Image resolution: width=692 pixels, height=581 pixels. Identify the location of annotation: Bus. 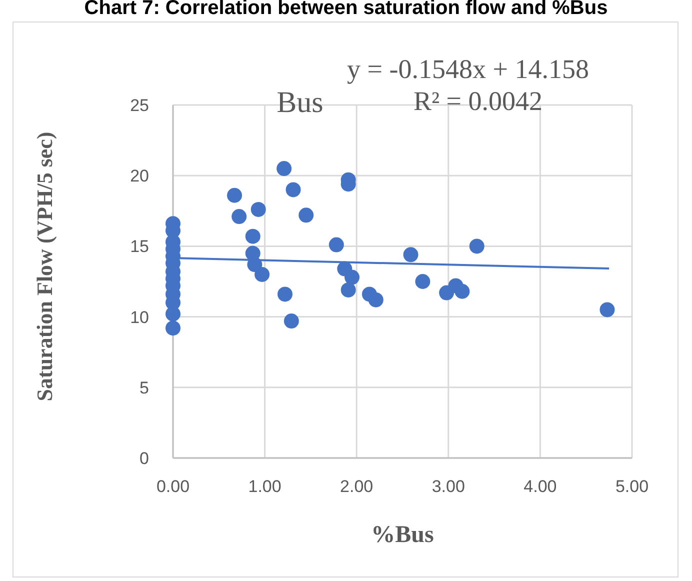
(300, 102).